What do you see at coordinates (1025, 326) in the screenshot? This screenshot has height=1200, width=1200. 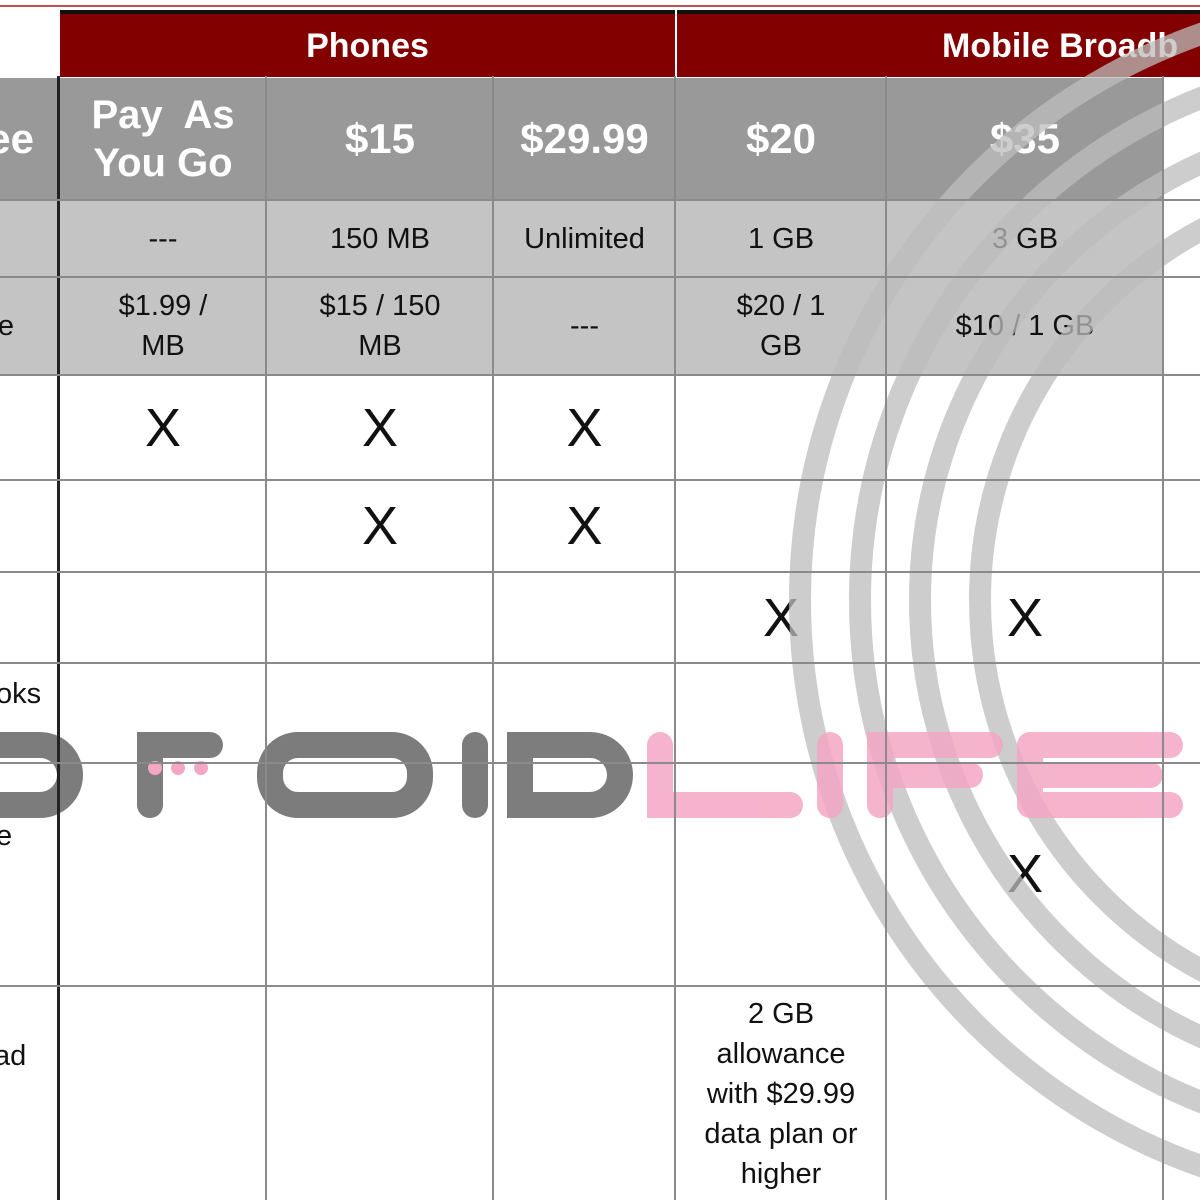 I see `overage-rate-cell: $10 / 1 GB` at bounding box center [1025, 326].